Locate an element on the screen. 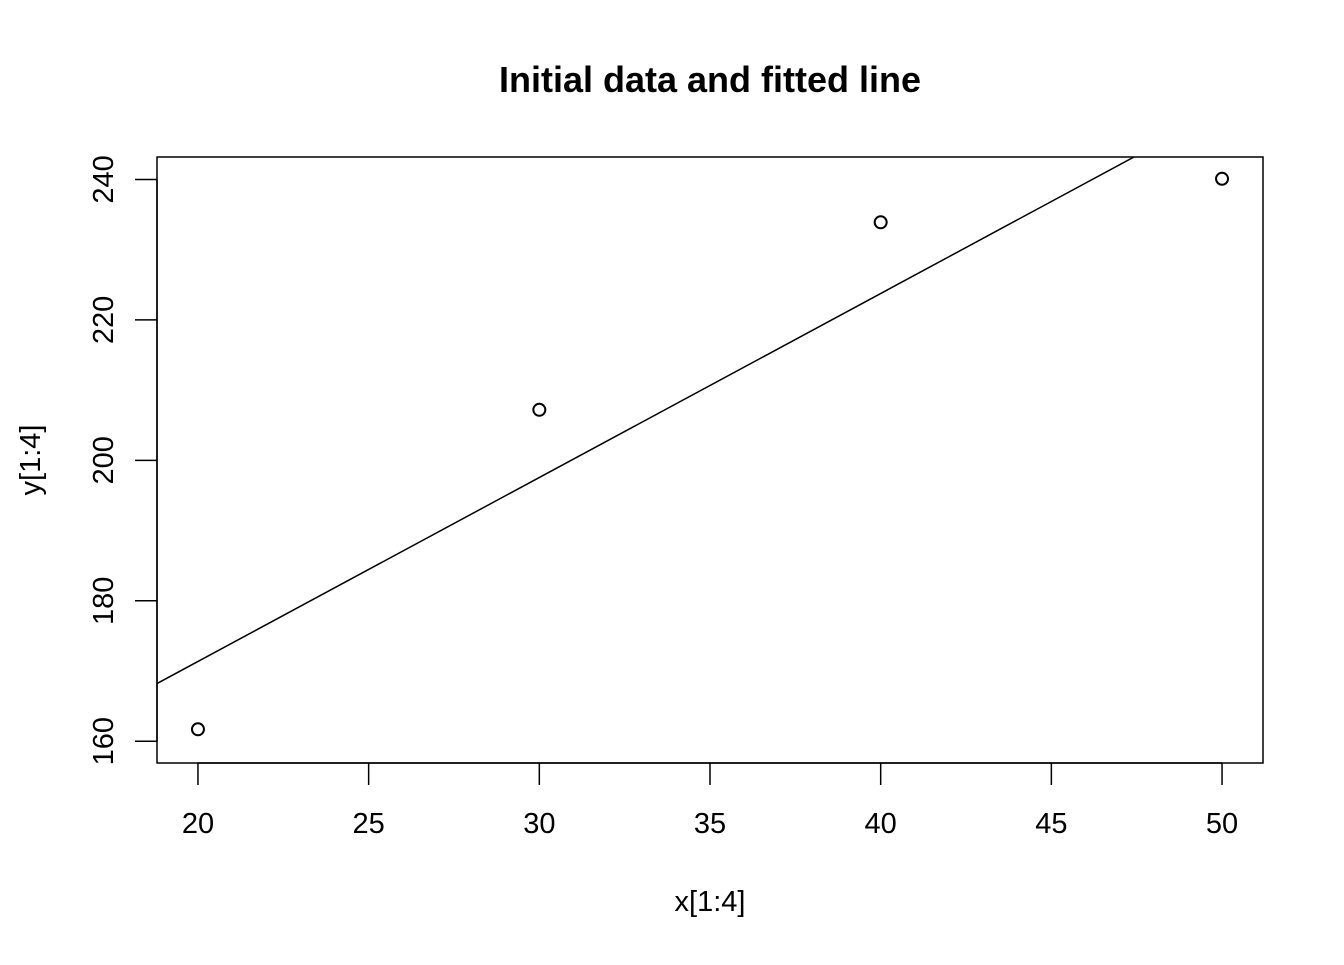 The width and height of the screenshot is (1344, 965). chart-title: Initial data and fitted line is located at coordinates (710, 79).